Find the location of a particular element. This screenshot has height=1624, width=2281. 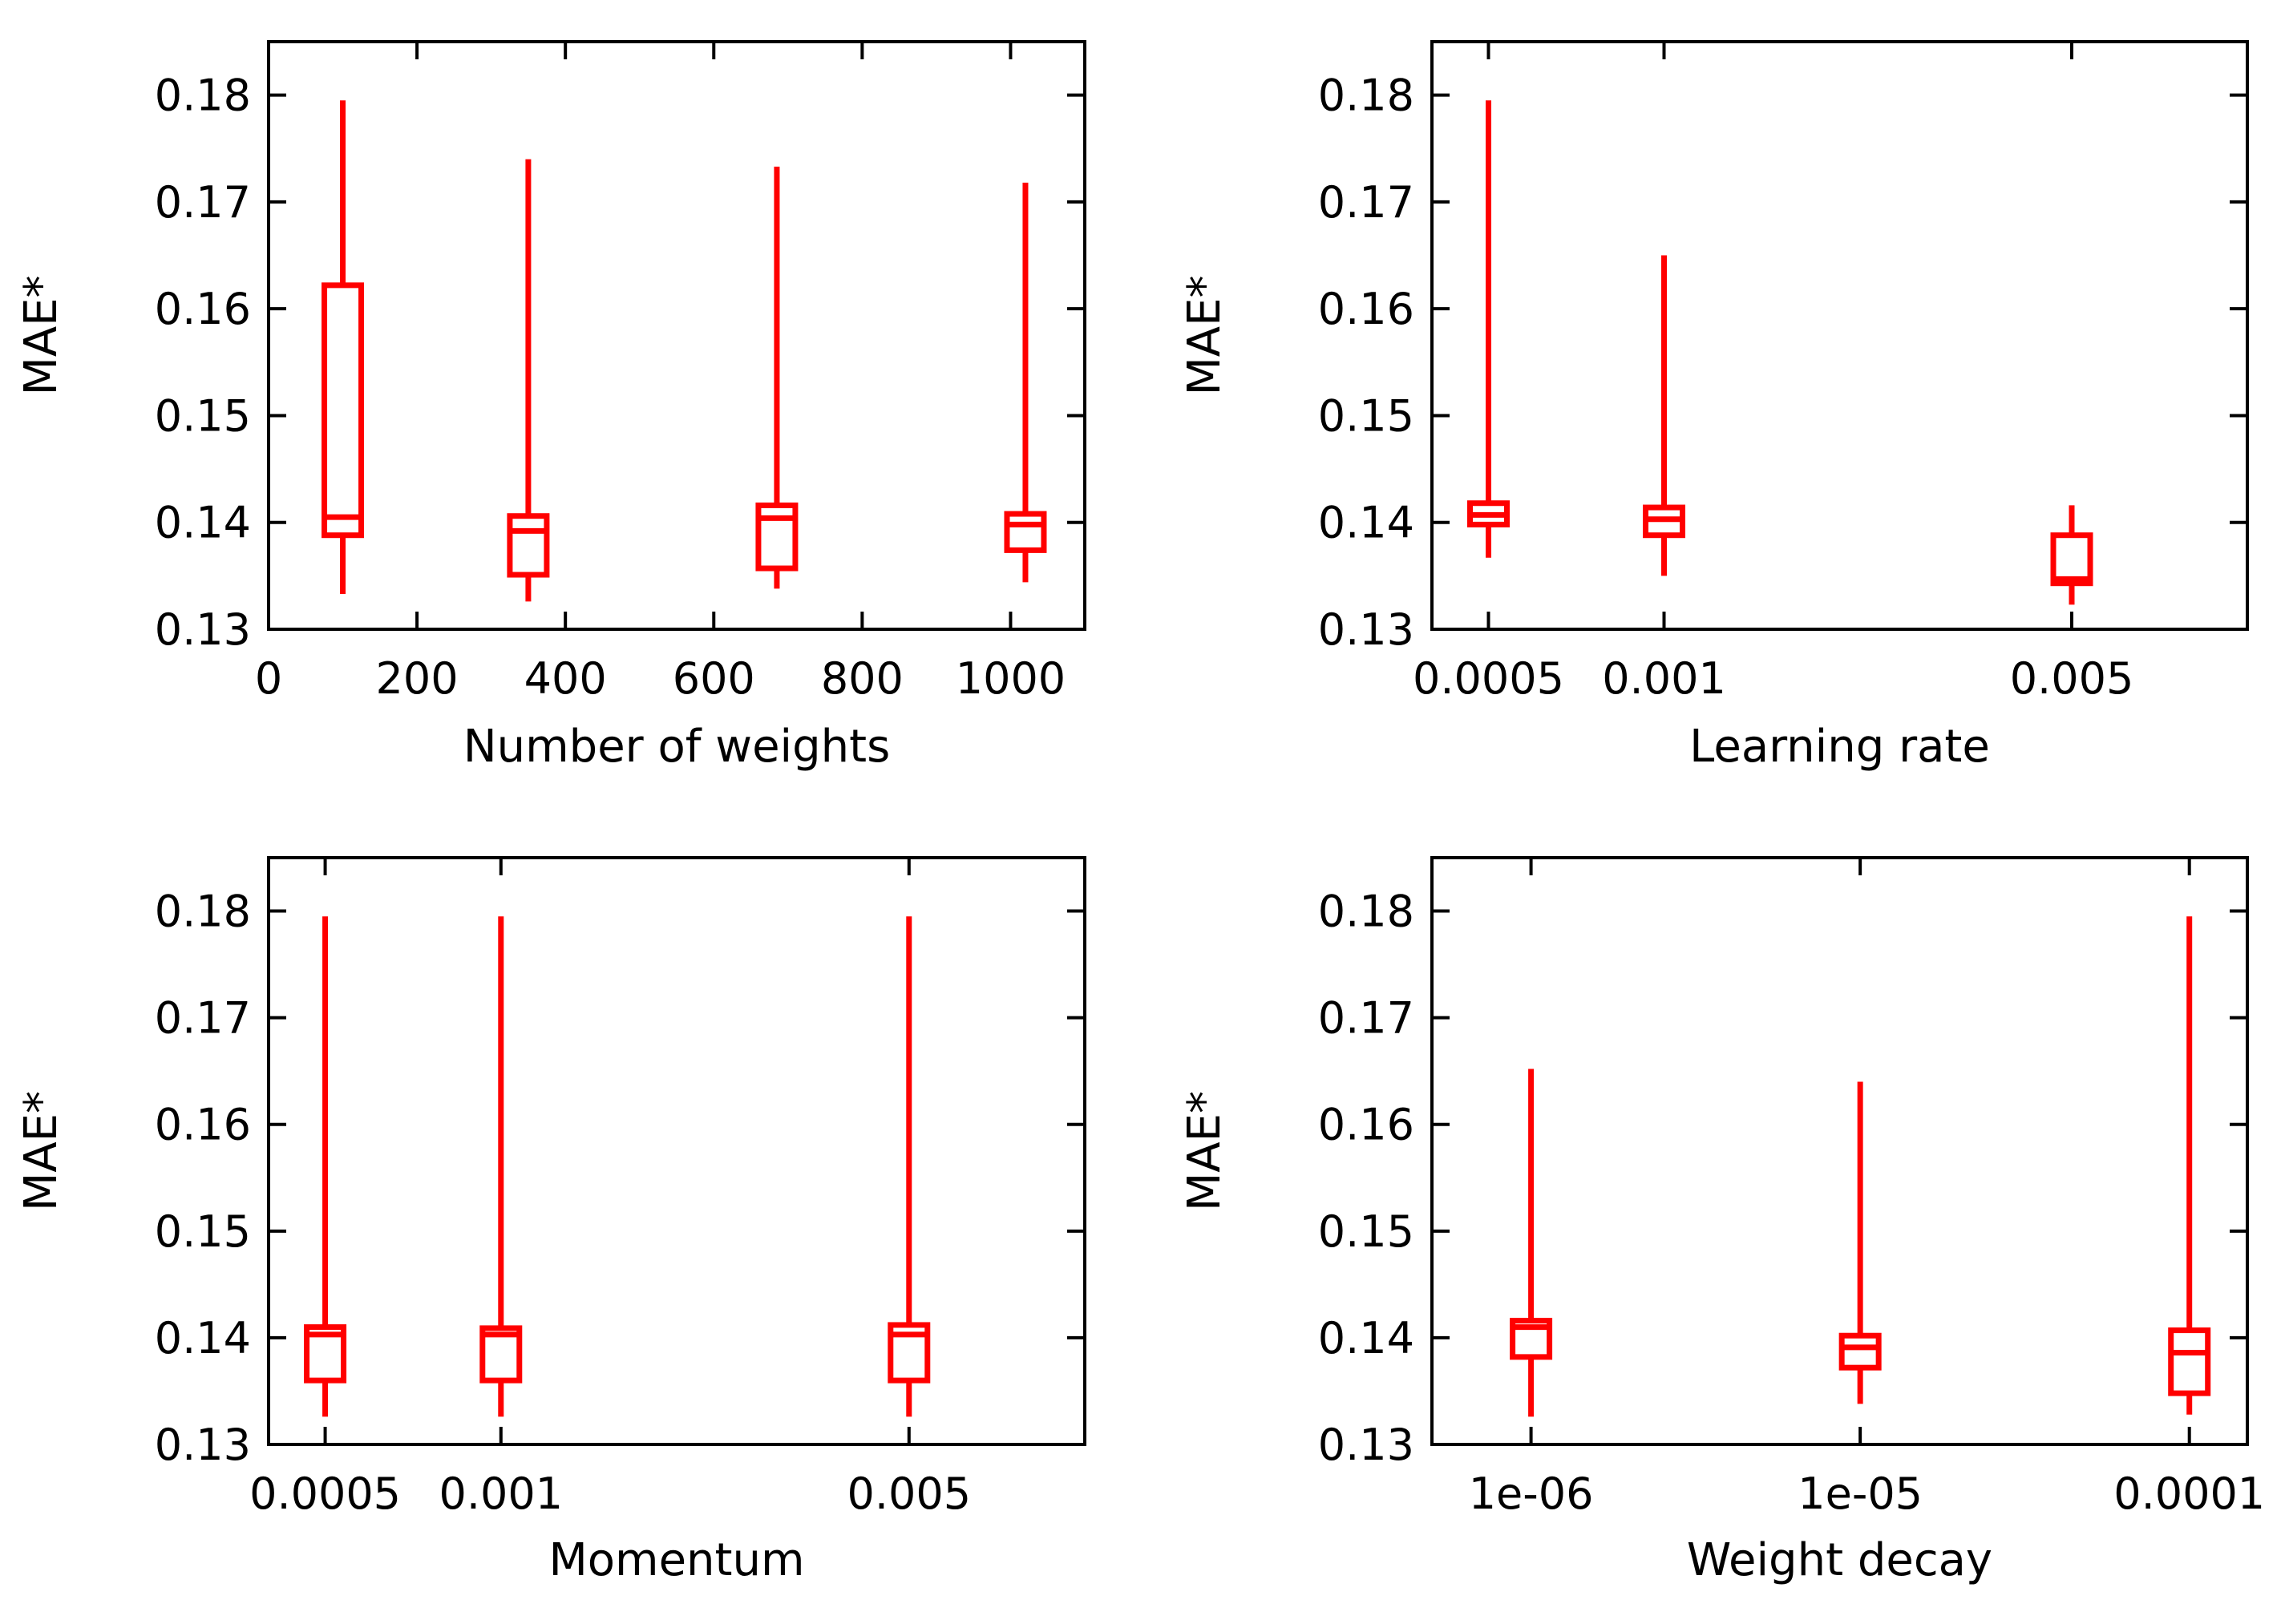

x-tick-label: 600 is located at coordinates (714, 678).